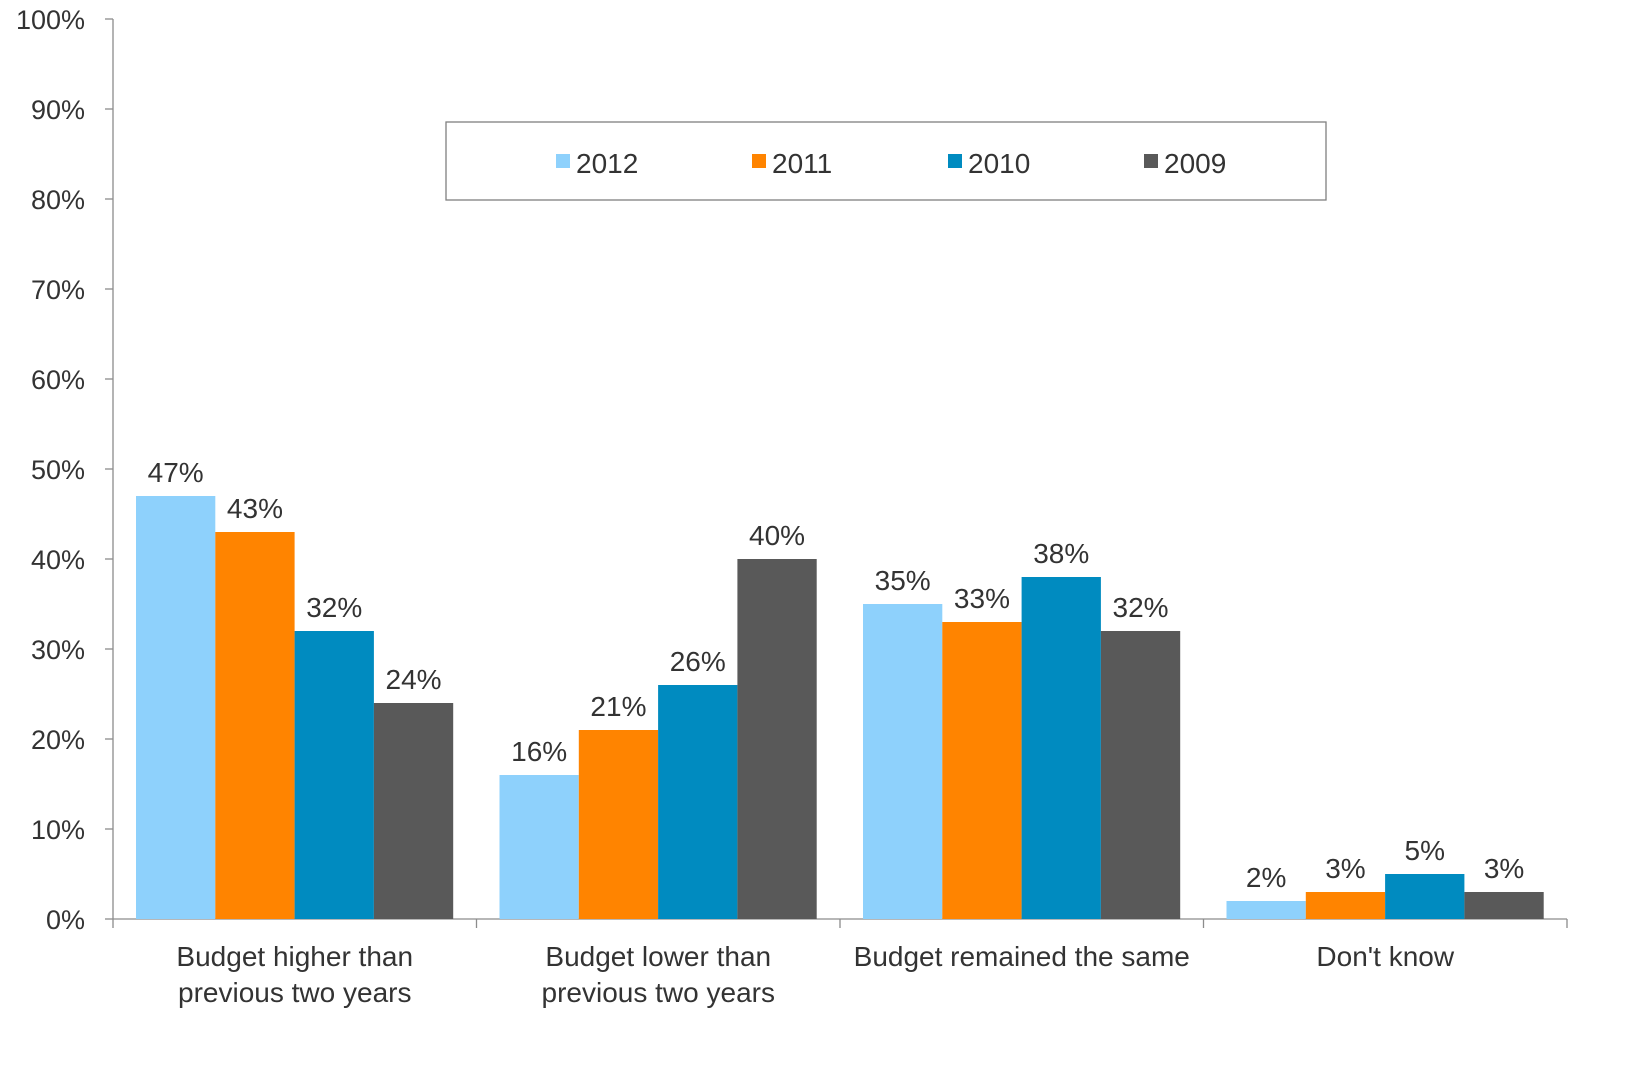  What do you see at coordinates (58, 560) in the screenshot?
I see `y-tick-label: 40%` at bounding box center [58, 560].